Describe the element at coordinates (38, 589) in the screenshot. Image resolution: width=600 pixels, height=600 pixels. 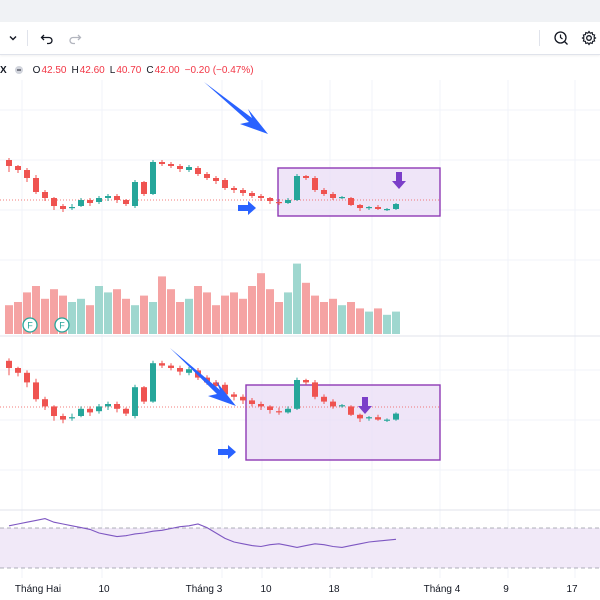
I see `x-axis-tick-label: Tháng Hai` at that location.